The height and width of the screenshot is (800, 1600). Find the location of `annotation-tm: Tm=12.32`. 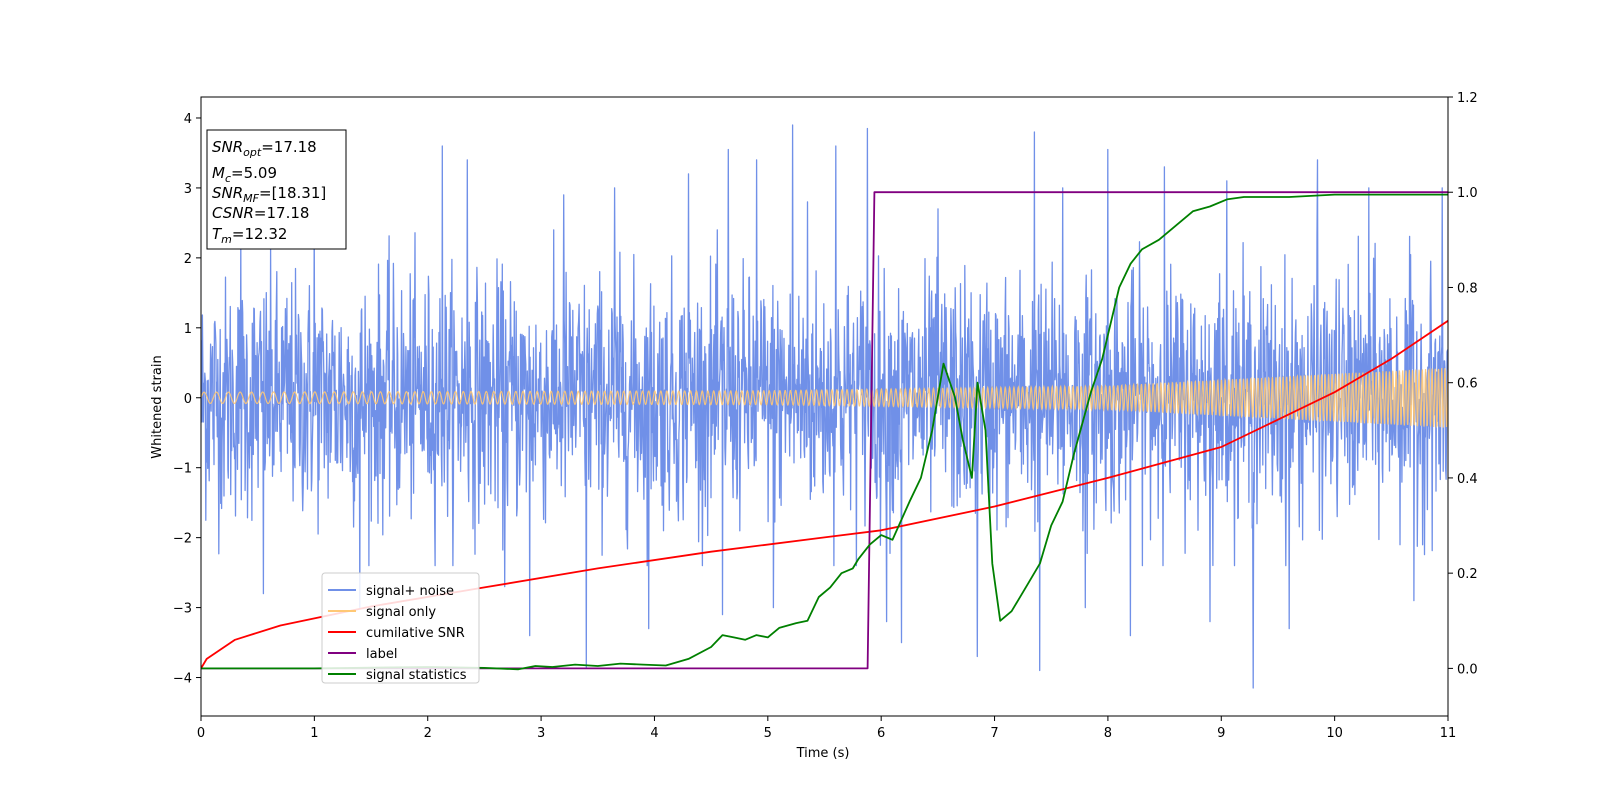

annotation-tm: Tm=12.32 is located at coordinates (249, 235).